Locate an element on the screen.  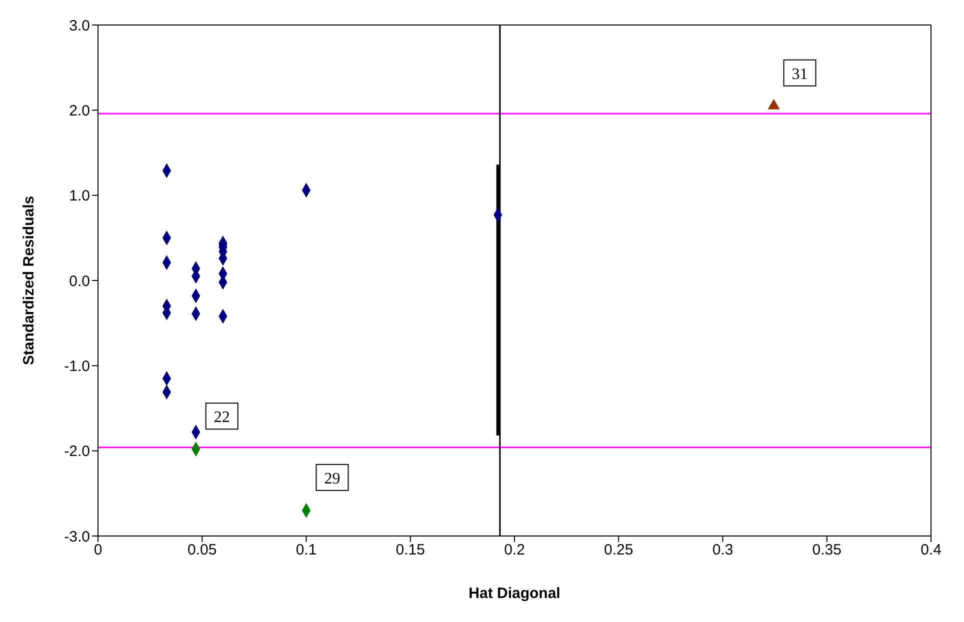
x-tick-label: 0 is located at coordinates (98, 550).